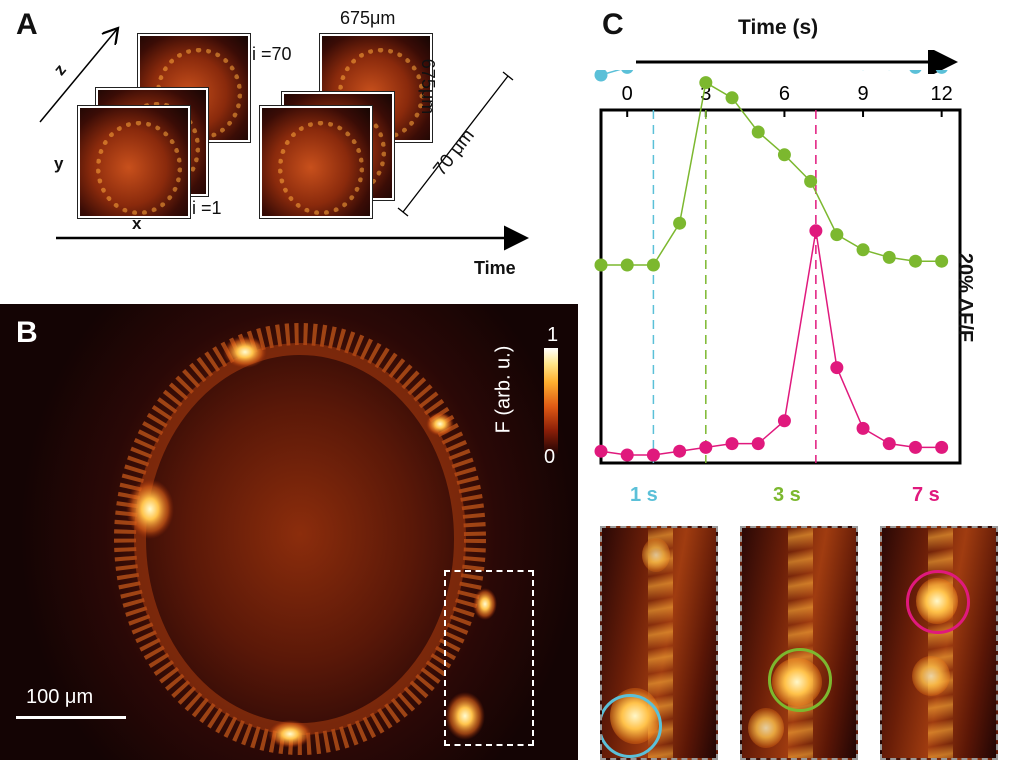  I want to click on snapshot-label-7s: 7 s, so click(926, 495).